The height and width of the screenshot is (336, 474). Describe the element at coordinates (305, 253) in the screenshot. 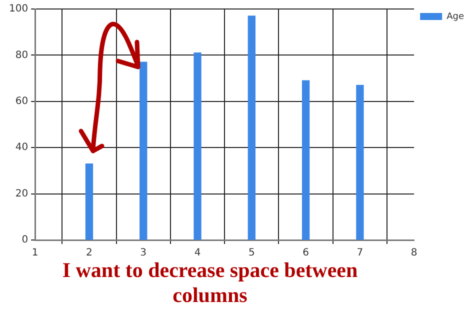

I see `x-tick-label: 6` at that location.